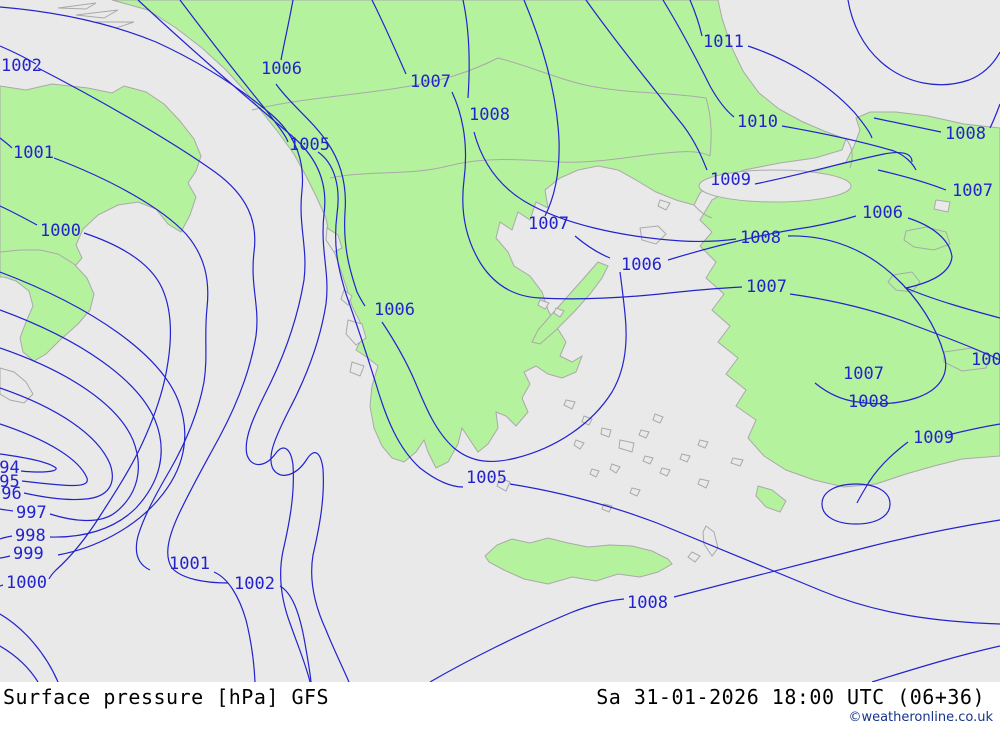 The image size is (1000, 733). What do you see at coordinates (757, 122) in the screenshot?
I see `isobar-label: 1010` at bounding box center [757, 122].